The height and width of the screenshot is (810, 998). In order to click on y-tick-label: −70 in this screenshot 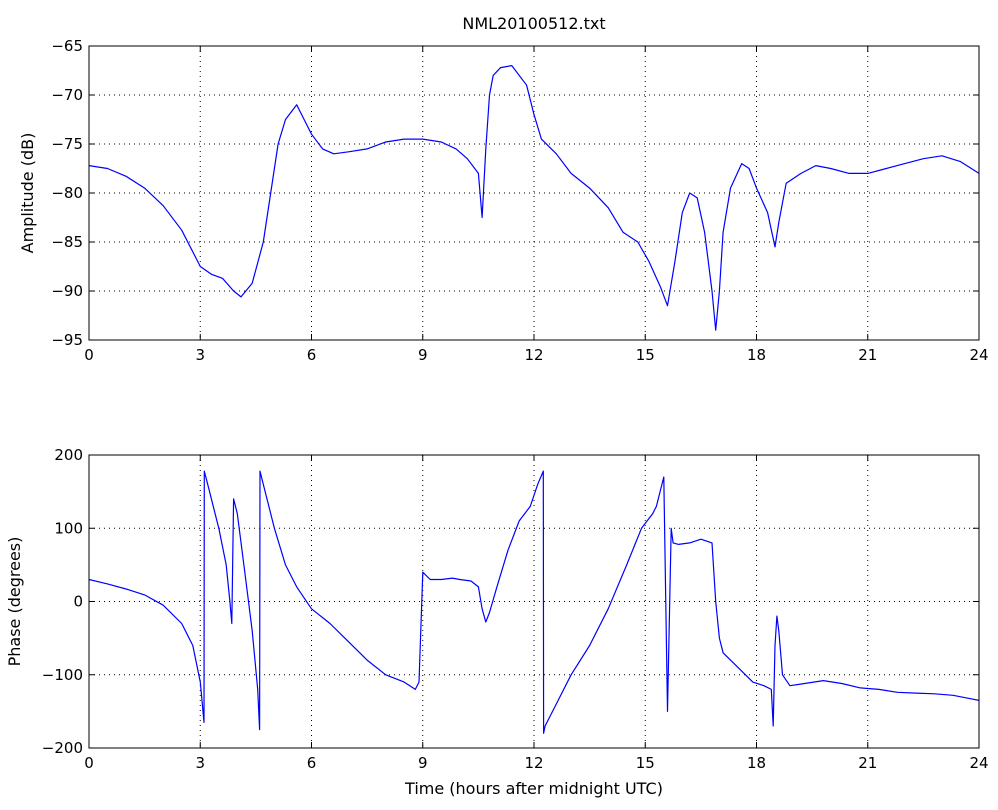, I will do `click(67, 95)`.